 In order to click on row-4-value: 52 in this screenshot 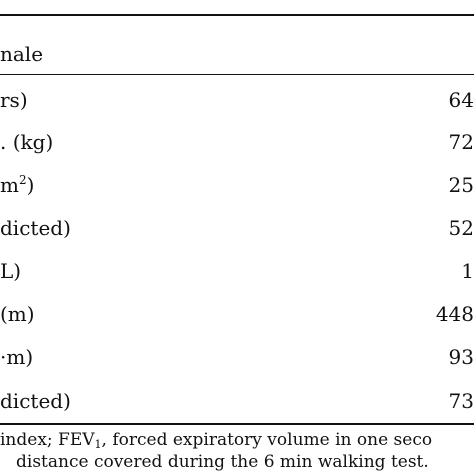, I will do `click(461, 228)`.